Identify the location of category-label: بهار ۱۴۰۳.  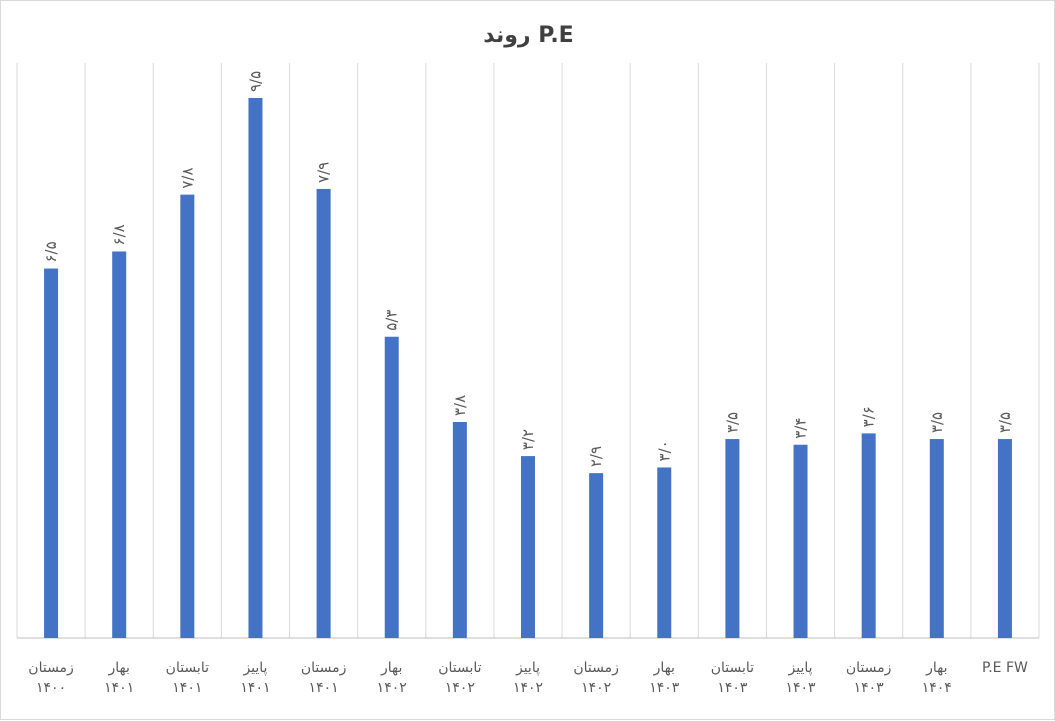
(664, 678).